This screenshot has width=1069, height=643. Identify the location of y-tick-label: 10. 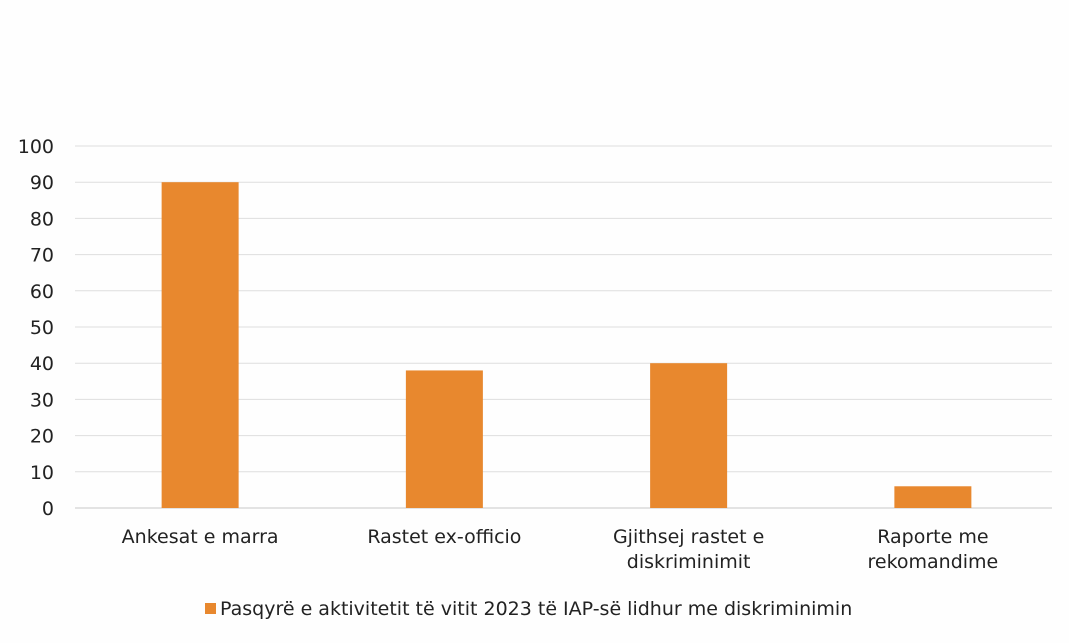
(42, 473).